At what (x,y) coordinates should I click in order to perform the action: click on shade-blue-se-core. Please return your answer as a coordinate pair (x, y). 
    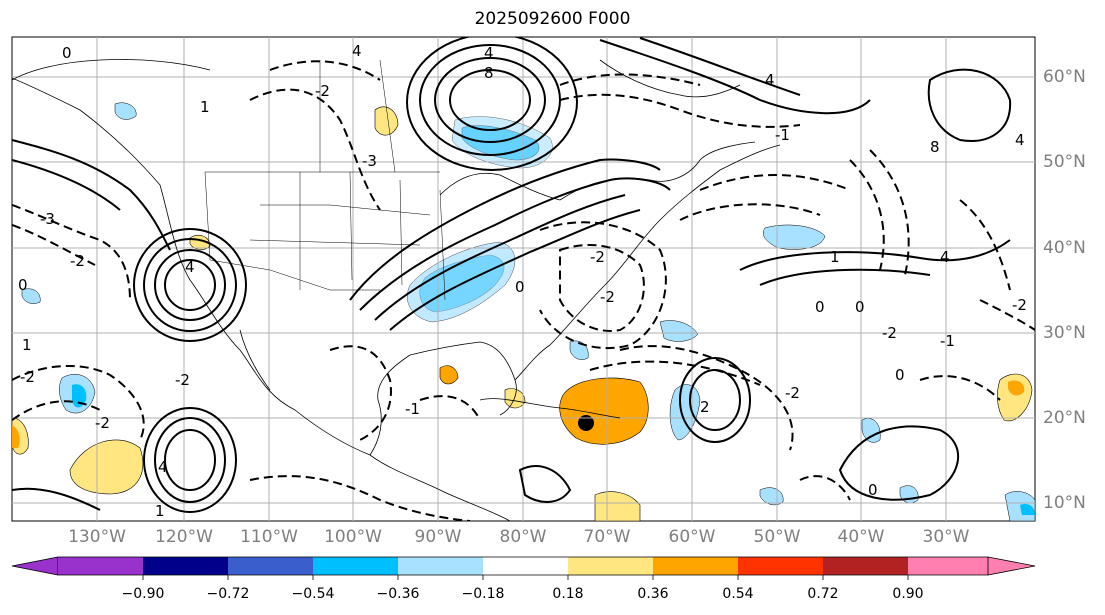
    Looking at the image, I should click on (1027, 509).